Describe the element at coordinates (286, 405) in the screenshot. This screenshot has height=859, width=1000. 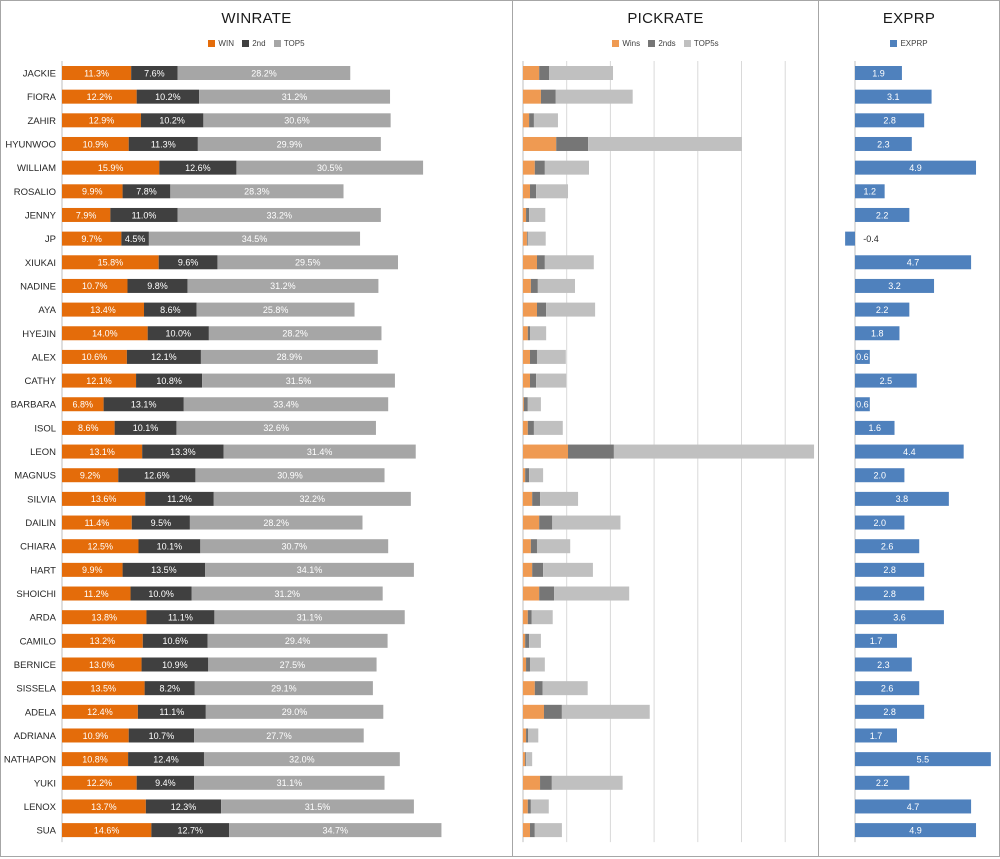
I see `data-label-top5-barbara: 33.4%` at that location.